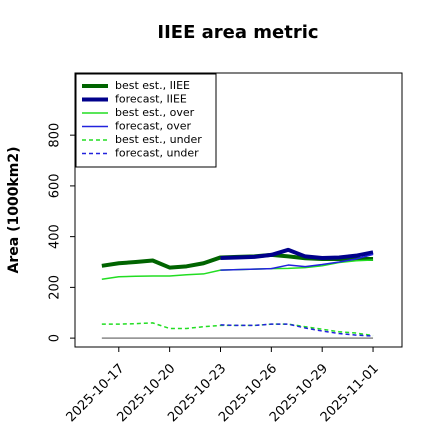 Image resolution: width=440 pixels, height=440 pixels. I want to click on chart-title: IIEE area metric, so click(237, 32).